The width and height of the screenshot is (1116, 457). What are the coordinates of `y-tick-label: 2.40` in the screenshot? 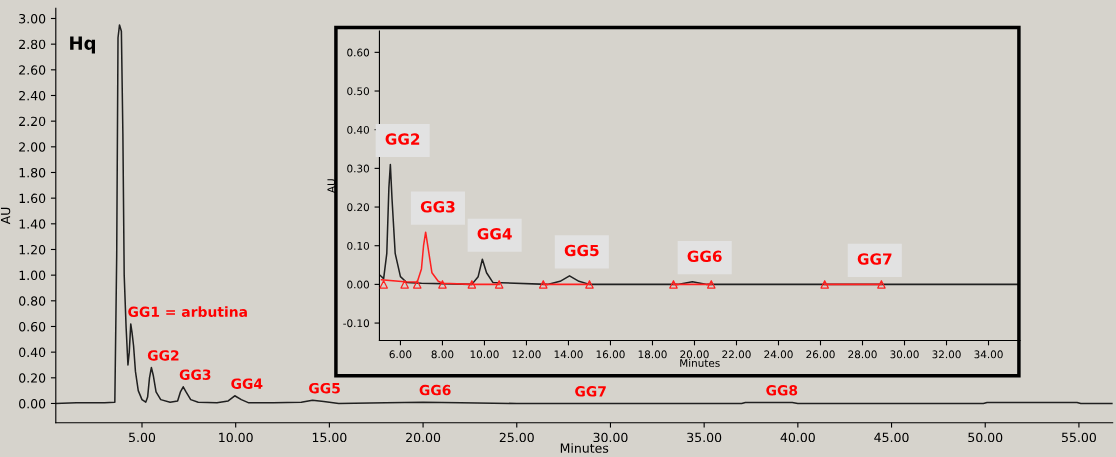 It's located at (32, 95).